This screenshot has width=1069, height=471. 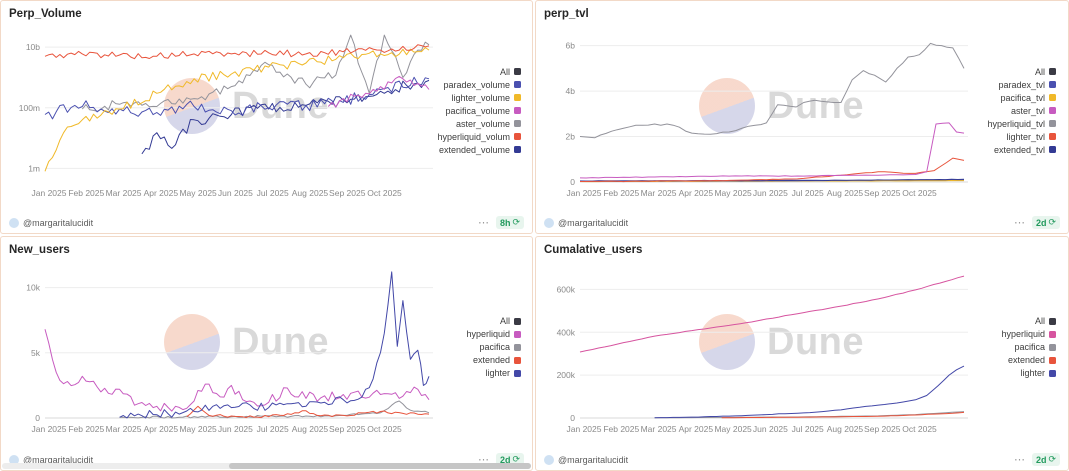 I want to click on legend-item: paradex_volume, so click(x=482, y=85).